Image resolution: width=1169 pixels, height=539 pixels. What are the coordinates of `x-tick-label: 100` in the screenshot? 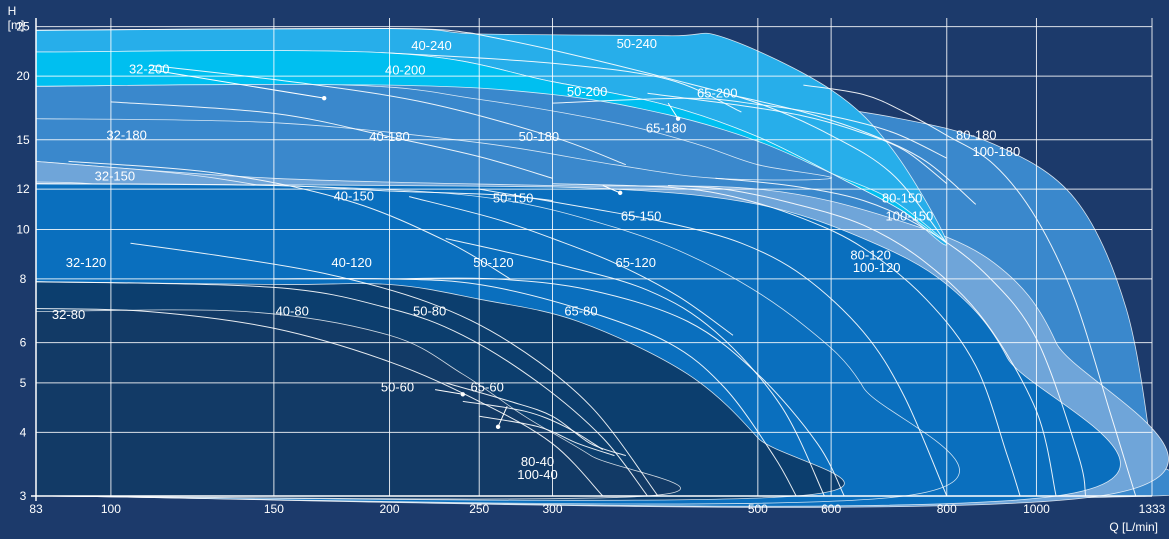 It's located at (111, 509).